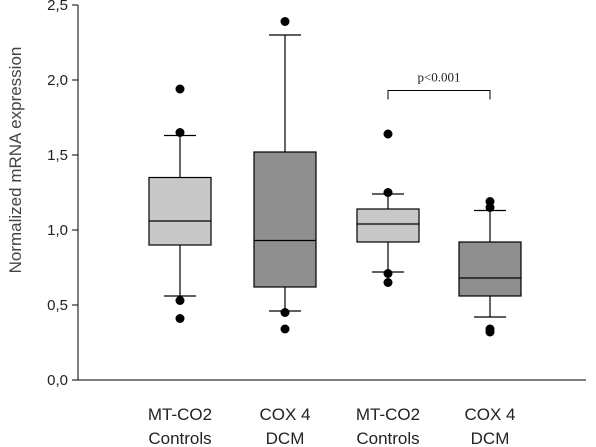  Describe the element at coordinates (57, 155) in the screenshot. I see `y-tick-label: 1,5` at that location.